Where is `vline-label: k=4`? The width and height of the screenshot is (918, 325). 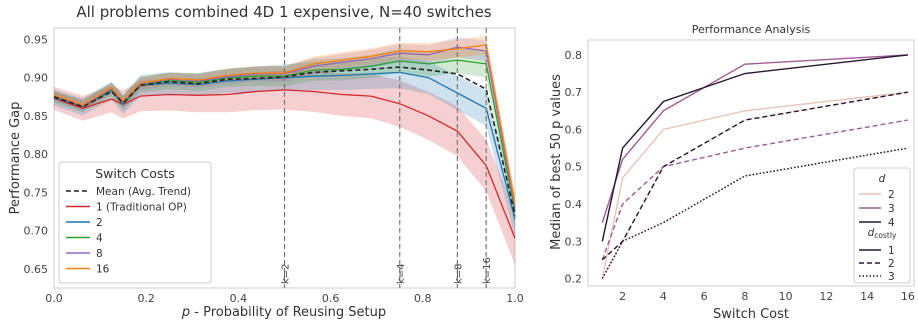
vline-label: k=4 is located at coordinates (401, 273).